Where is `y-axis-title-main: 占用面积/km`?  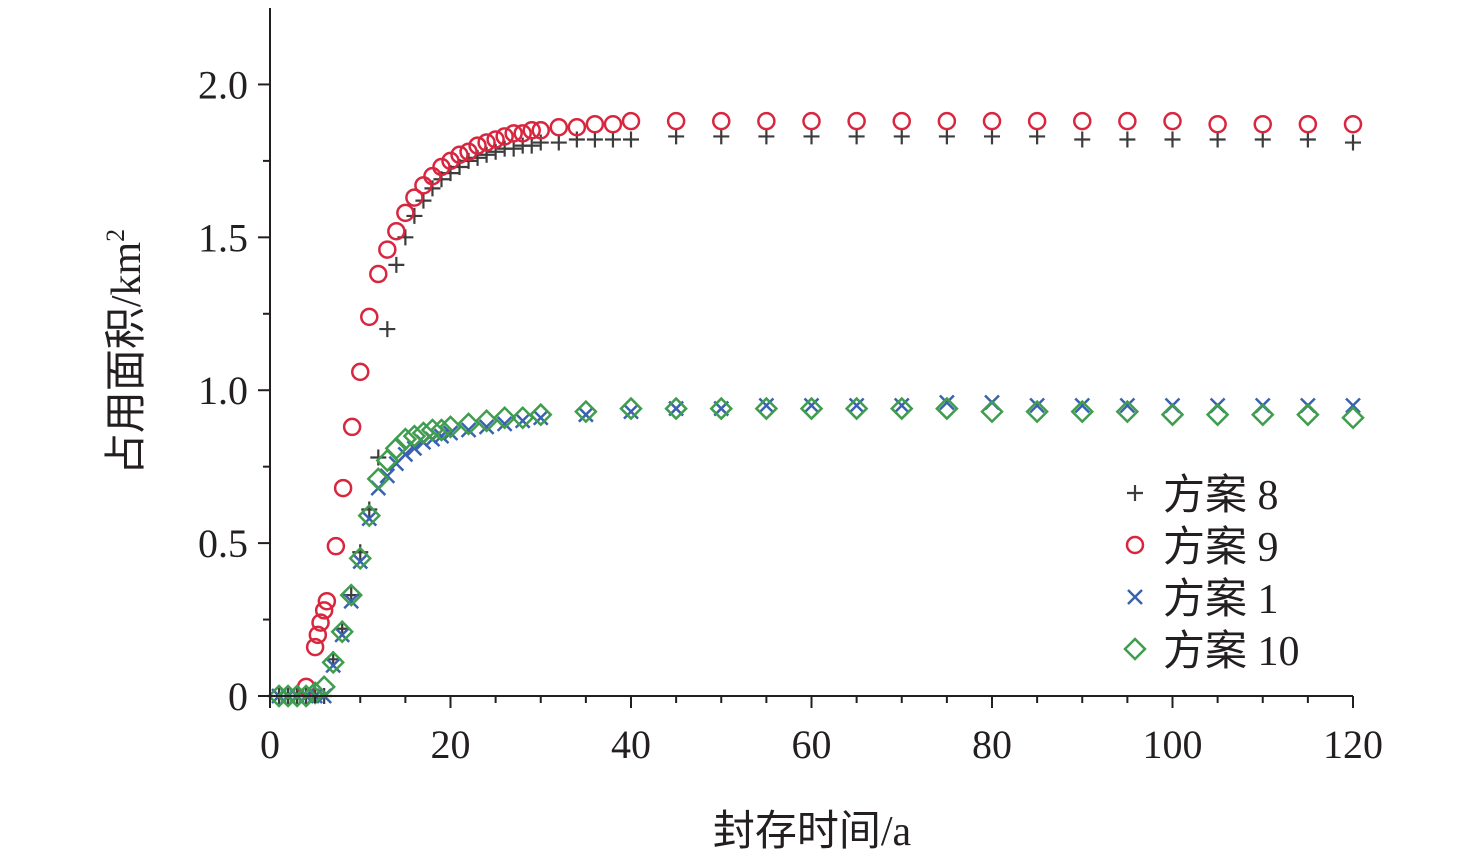
y-axis-title-main: 占用面积/km is located at coordinates (127, 359).